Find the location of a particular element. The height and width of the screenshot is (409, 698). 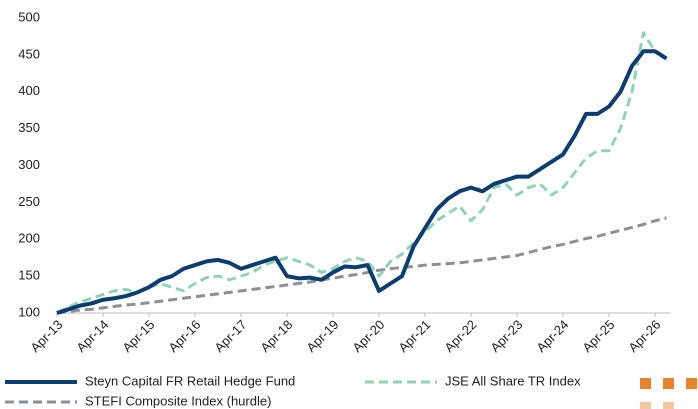

legend-label: JSE All Share TR Index is located at coordinates (513, 380).